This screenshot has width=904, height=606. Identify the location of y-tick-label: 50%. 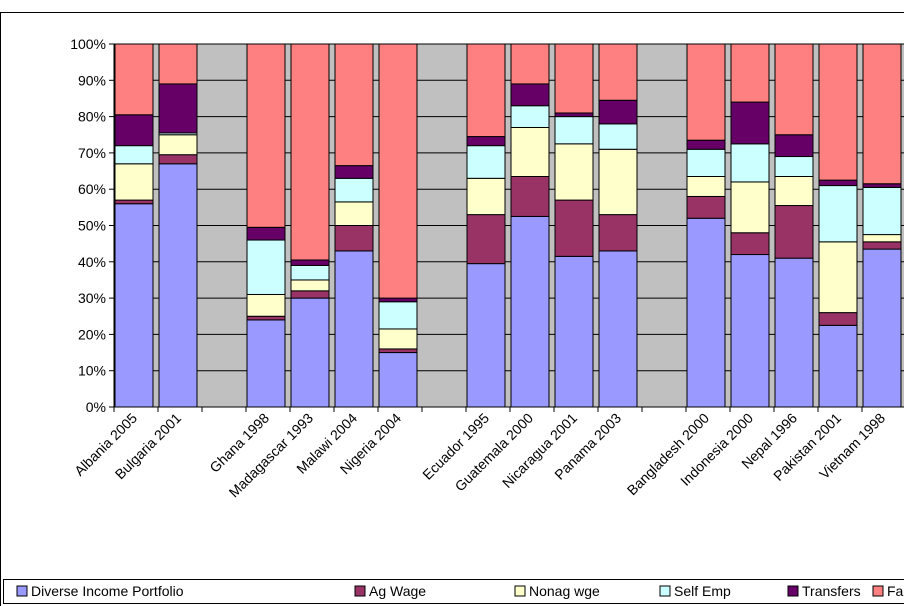
(92, 226).